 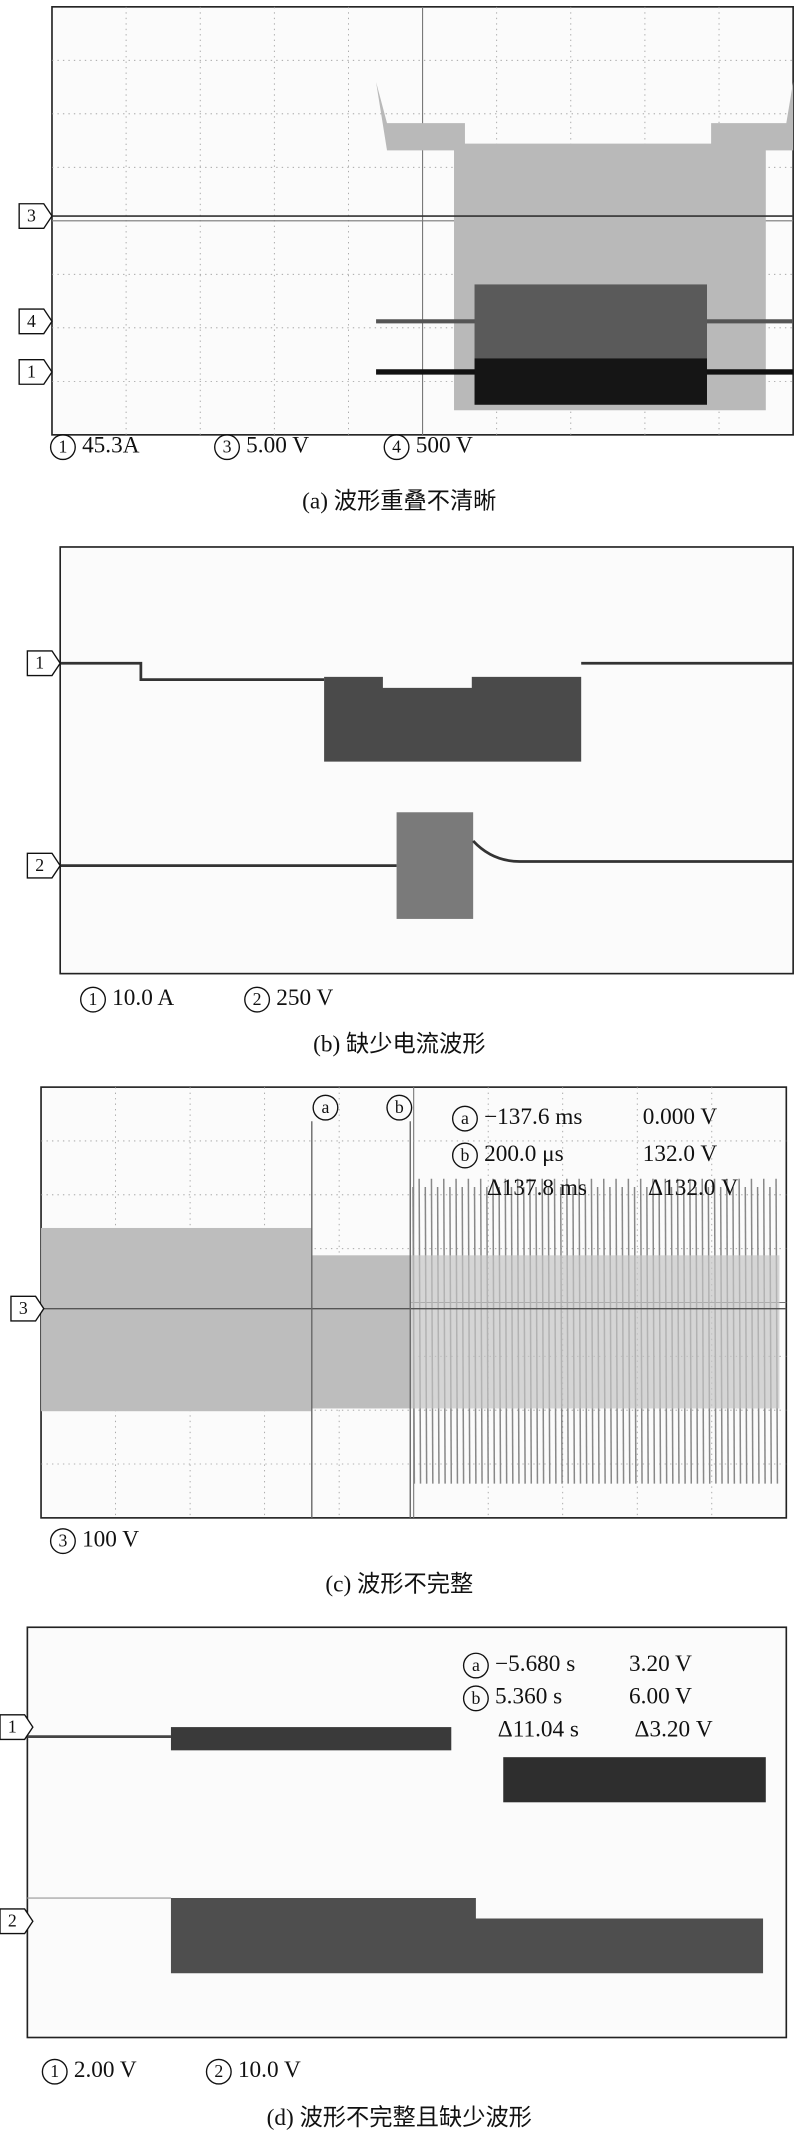 I want to click on scale-value: 45.3A, so click(x=111, y=445).